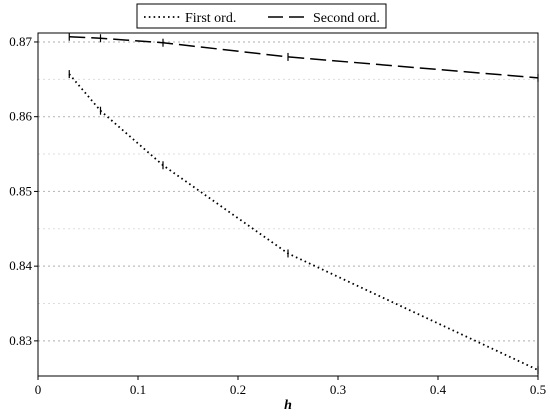 Image resolution: width=550 pixels, height=417 pixels. What do you see at coordinates (438, 389) in the screenshot?
I see `x-tick-label: 0.4` at bounding box center [438, 389].